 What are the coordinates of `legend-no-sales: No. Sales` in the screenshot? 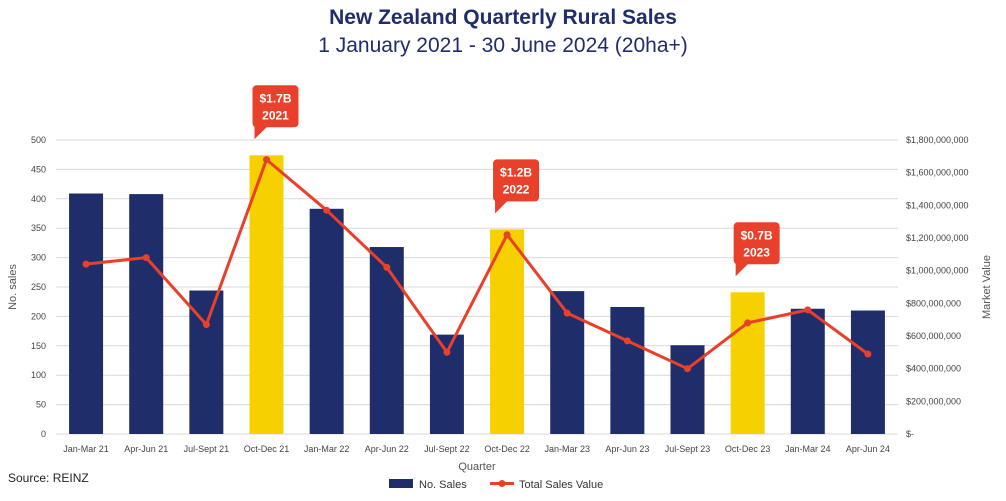 It's located at (443, 485).